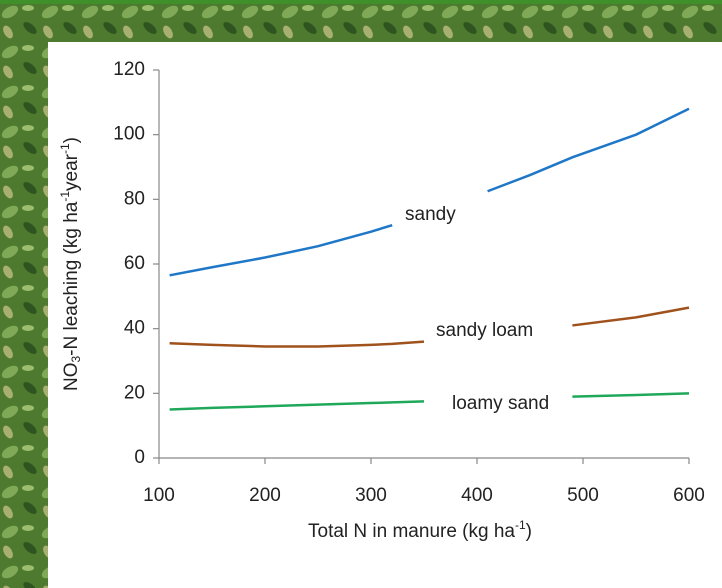  Describe the element at coordinates (71, 172) in the screenshot. I see `y-label-part: year` at that location.